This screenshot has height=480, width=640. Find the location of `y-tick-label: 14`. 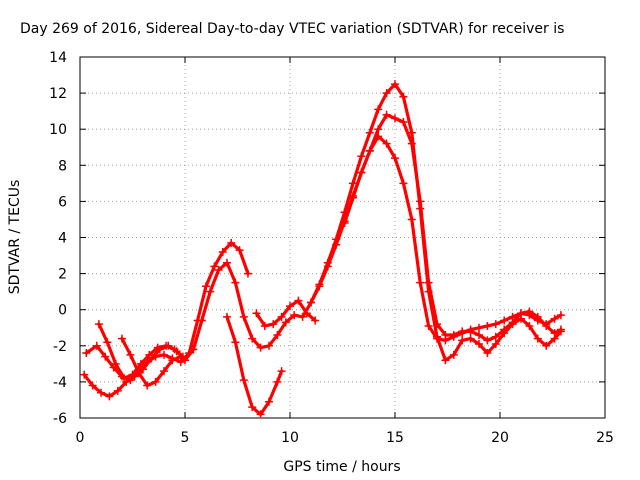

y-tick-label: 14 is located at coordinates (58, 58).